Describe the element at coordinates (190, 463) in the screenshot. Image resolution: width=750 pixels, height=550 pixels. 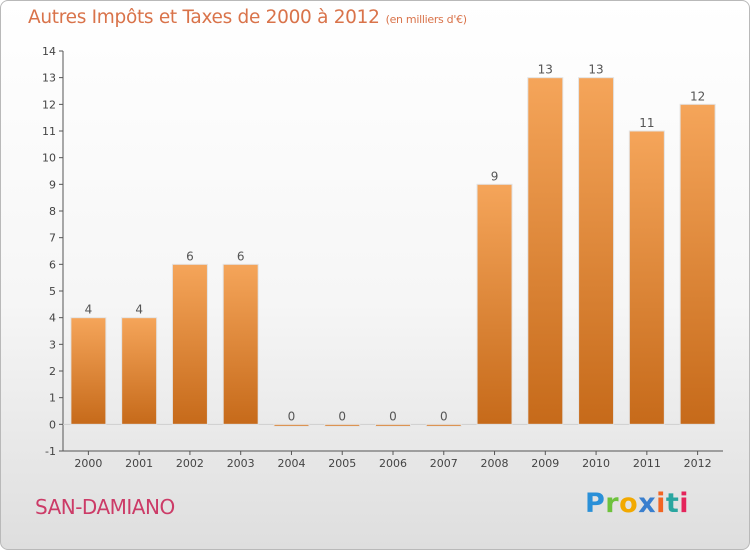
I see `x-tick-label: 2002` at that location.